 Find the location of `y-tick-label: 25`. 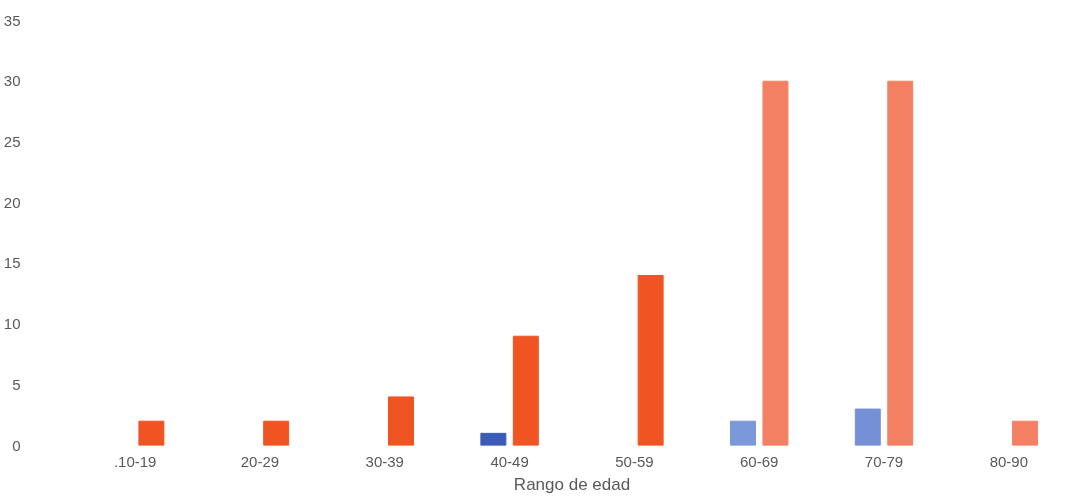

y-tick-label: 25 is located at coordinates (12, 141).